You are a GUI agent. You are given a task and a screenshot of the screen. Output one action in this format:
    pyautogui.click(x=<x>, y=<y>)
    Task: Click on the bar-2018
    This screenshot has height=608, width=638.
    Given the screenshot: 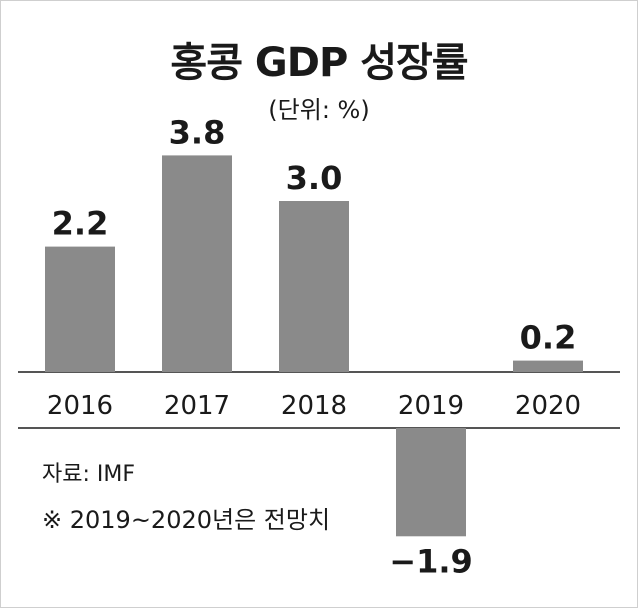 What is the action you would take?
    pyautogui.click(x=314, y=286)
    